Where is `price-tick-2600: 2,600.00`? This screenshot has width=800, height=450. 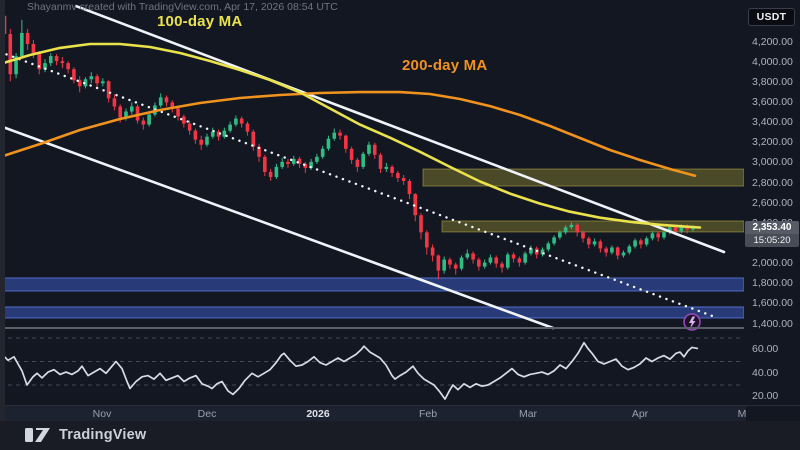 price-tick-2600: 2,600.00 is located at coordinates (772, 202).